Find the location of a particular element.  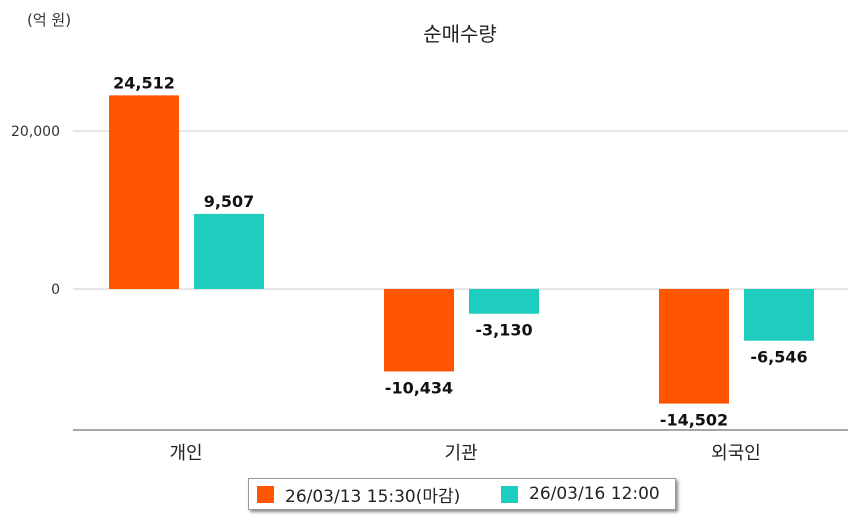

data-label: -10,434 is located at coordinates (419, 387).